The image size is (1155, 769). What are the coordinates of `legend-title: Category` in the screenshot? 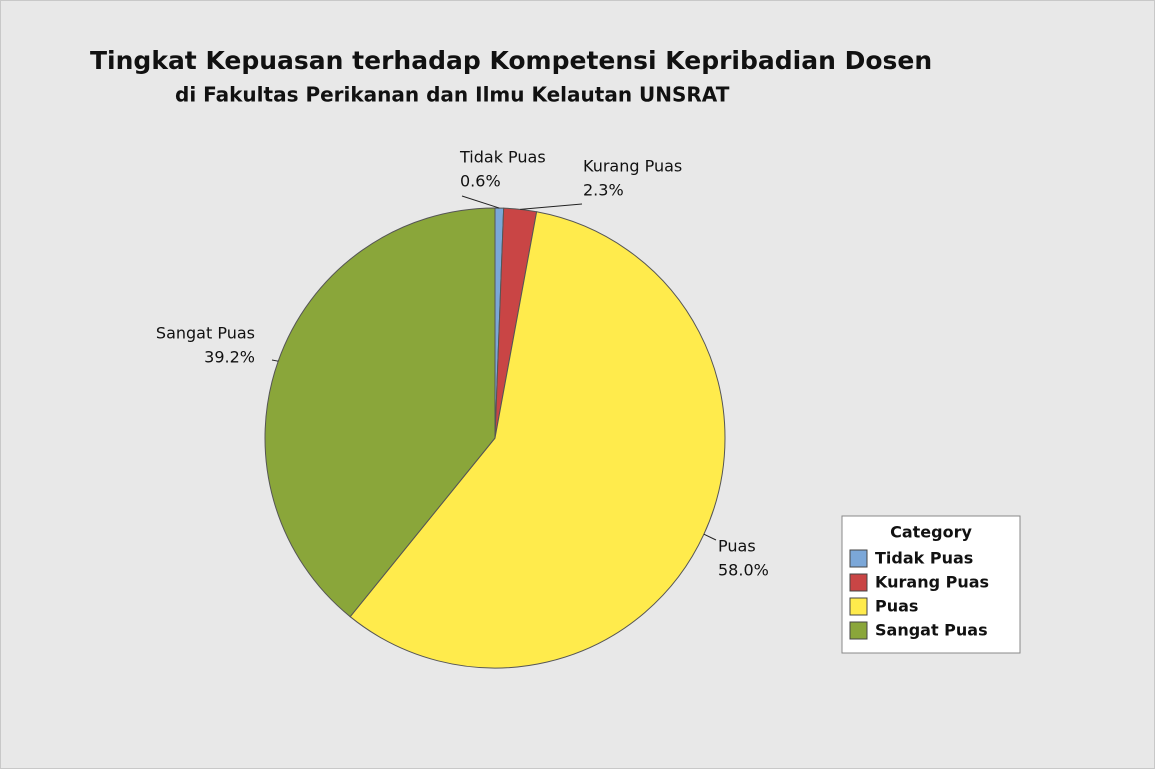 It's located at (931, 532).